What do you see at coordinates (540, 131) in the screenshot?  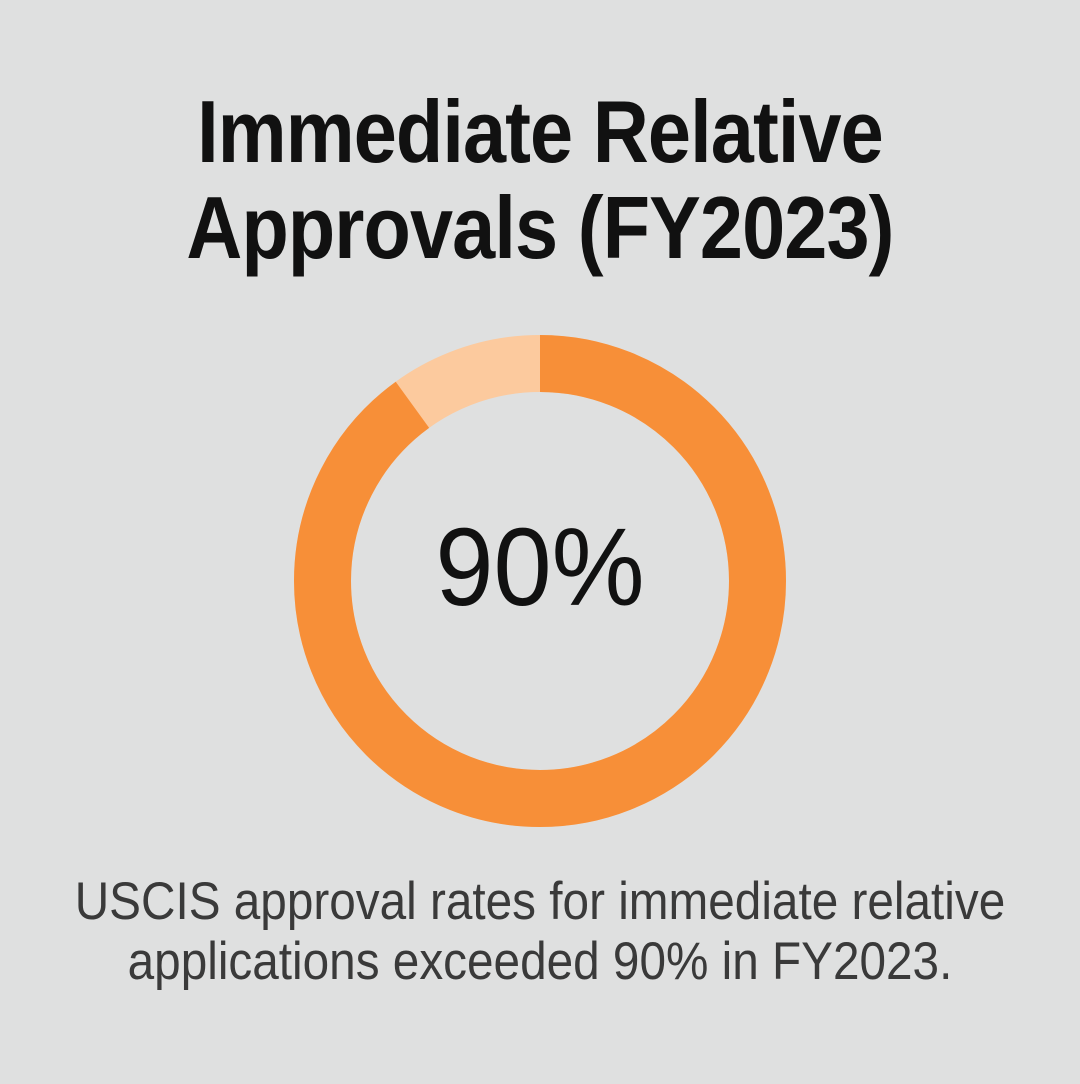 I see `chart-title-line-1: Immediate Relative` at bounding box center [540, 131].